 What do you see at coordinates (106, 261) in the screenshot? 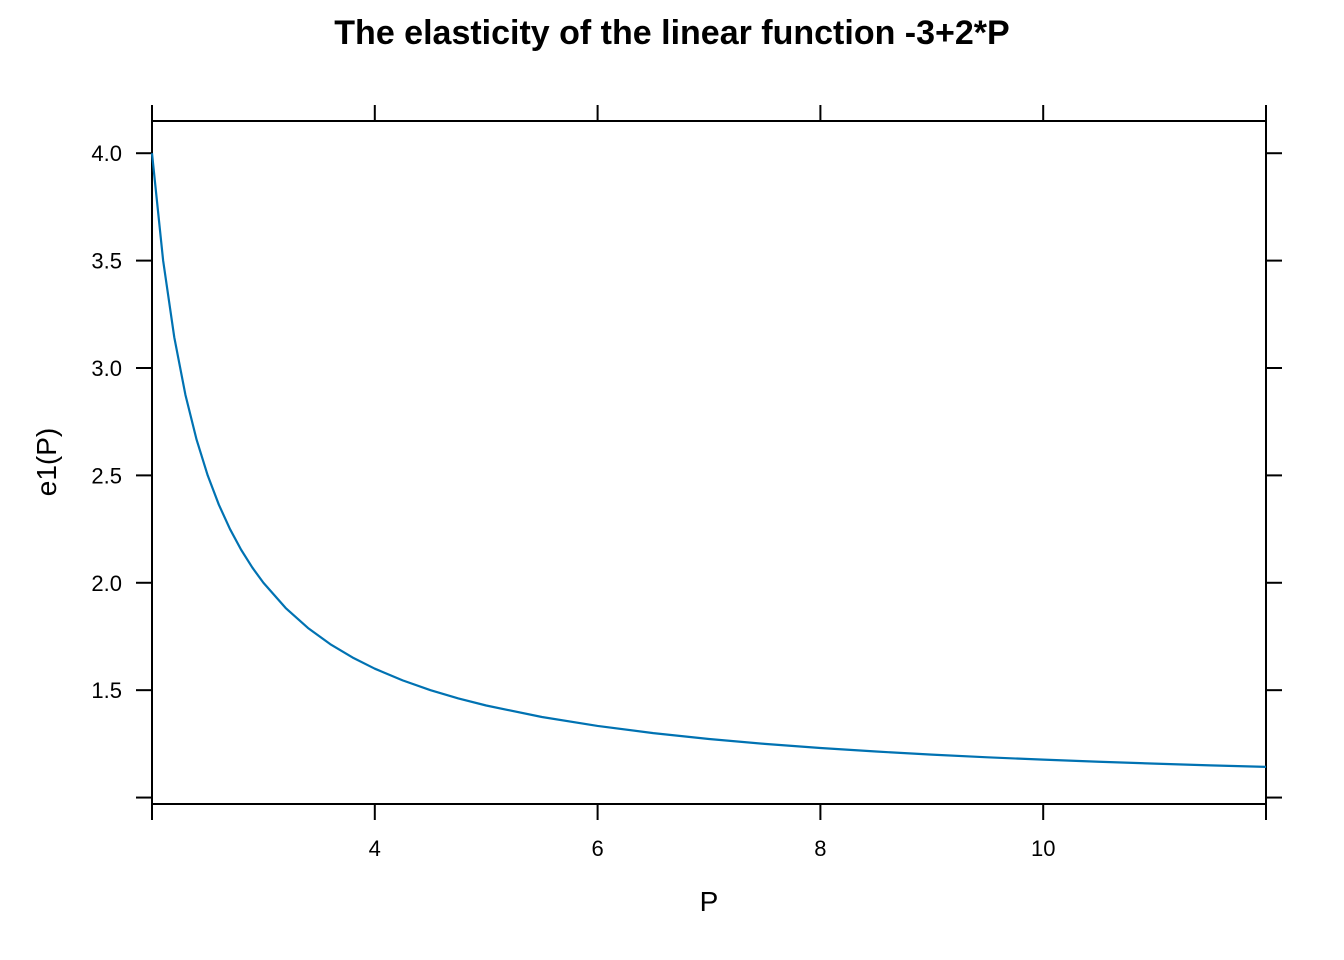
I see `y-tick-label: 3.5` at bounding box center [106, 261].